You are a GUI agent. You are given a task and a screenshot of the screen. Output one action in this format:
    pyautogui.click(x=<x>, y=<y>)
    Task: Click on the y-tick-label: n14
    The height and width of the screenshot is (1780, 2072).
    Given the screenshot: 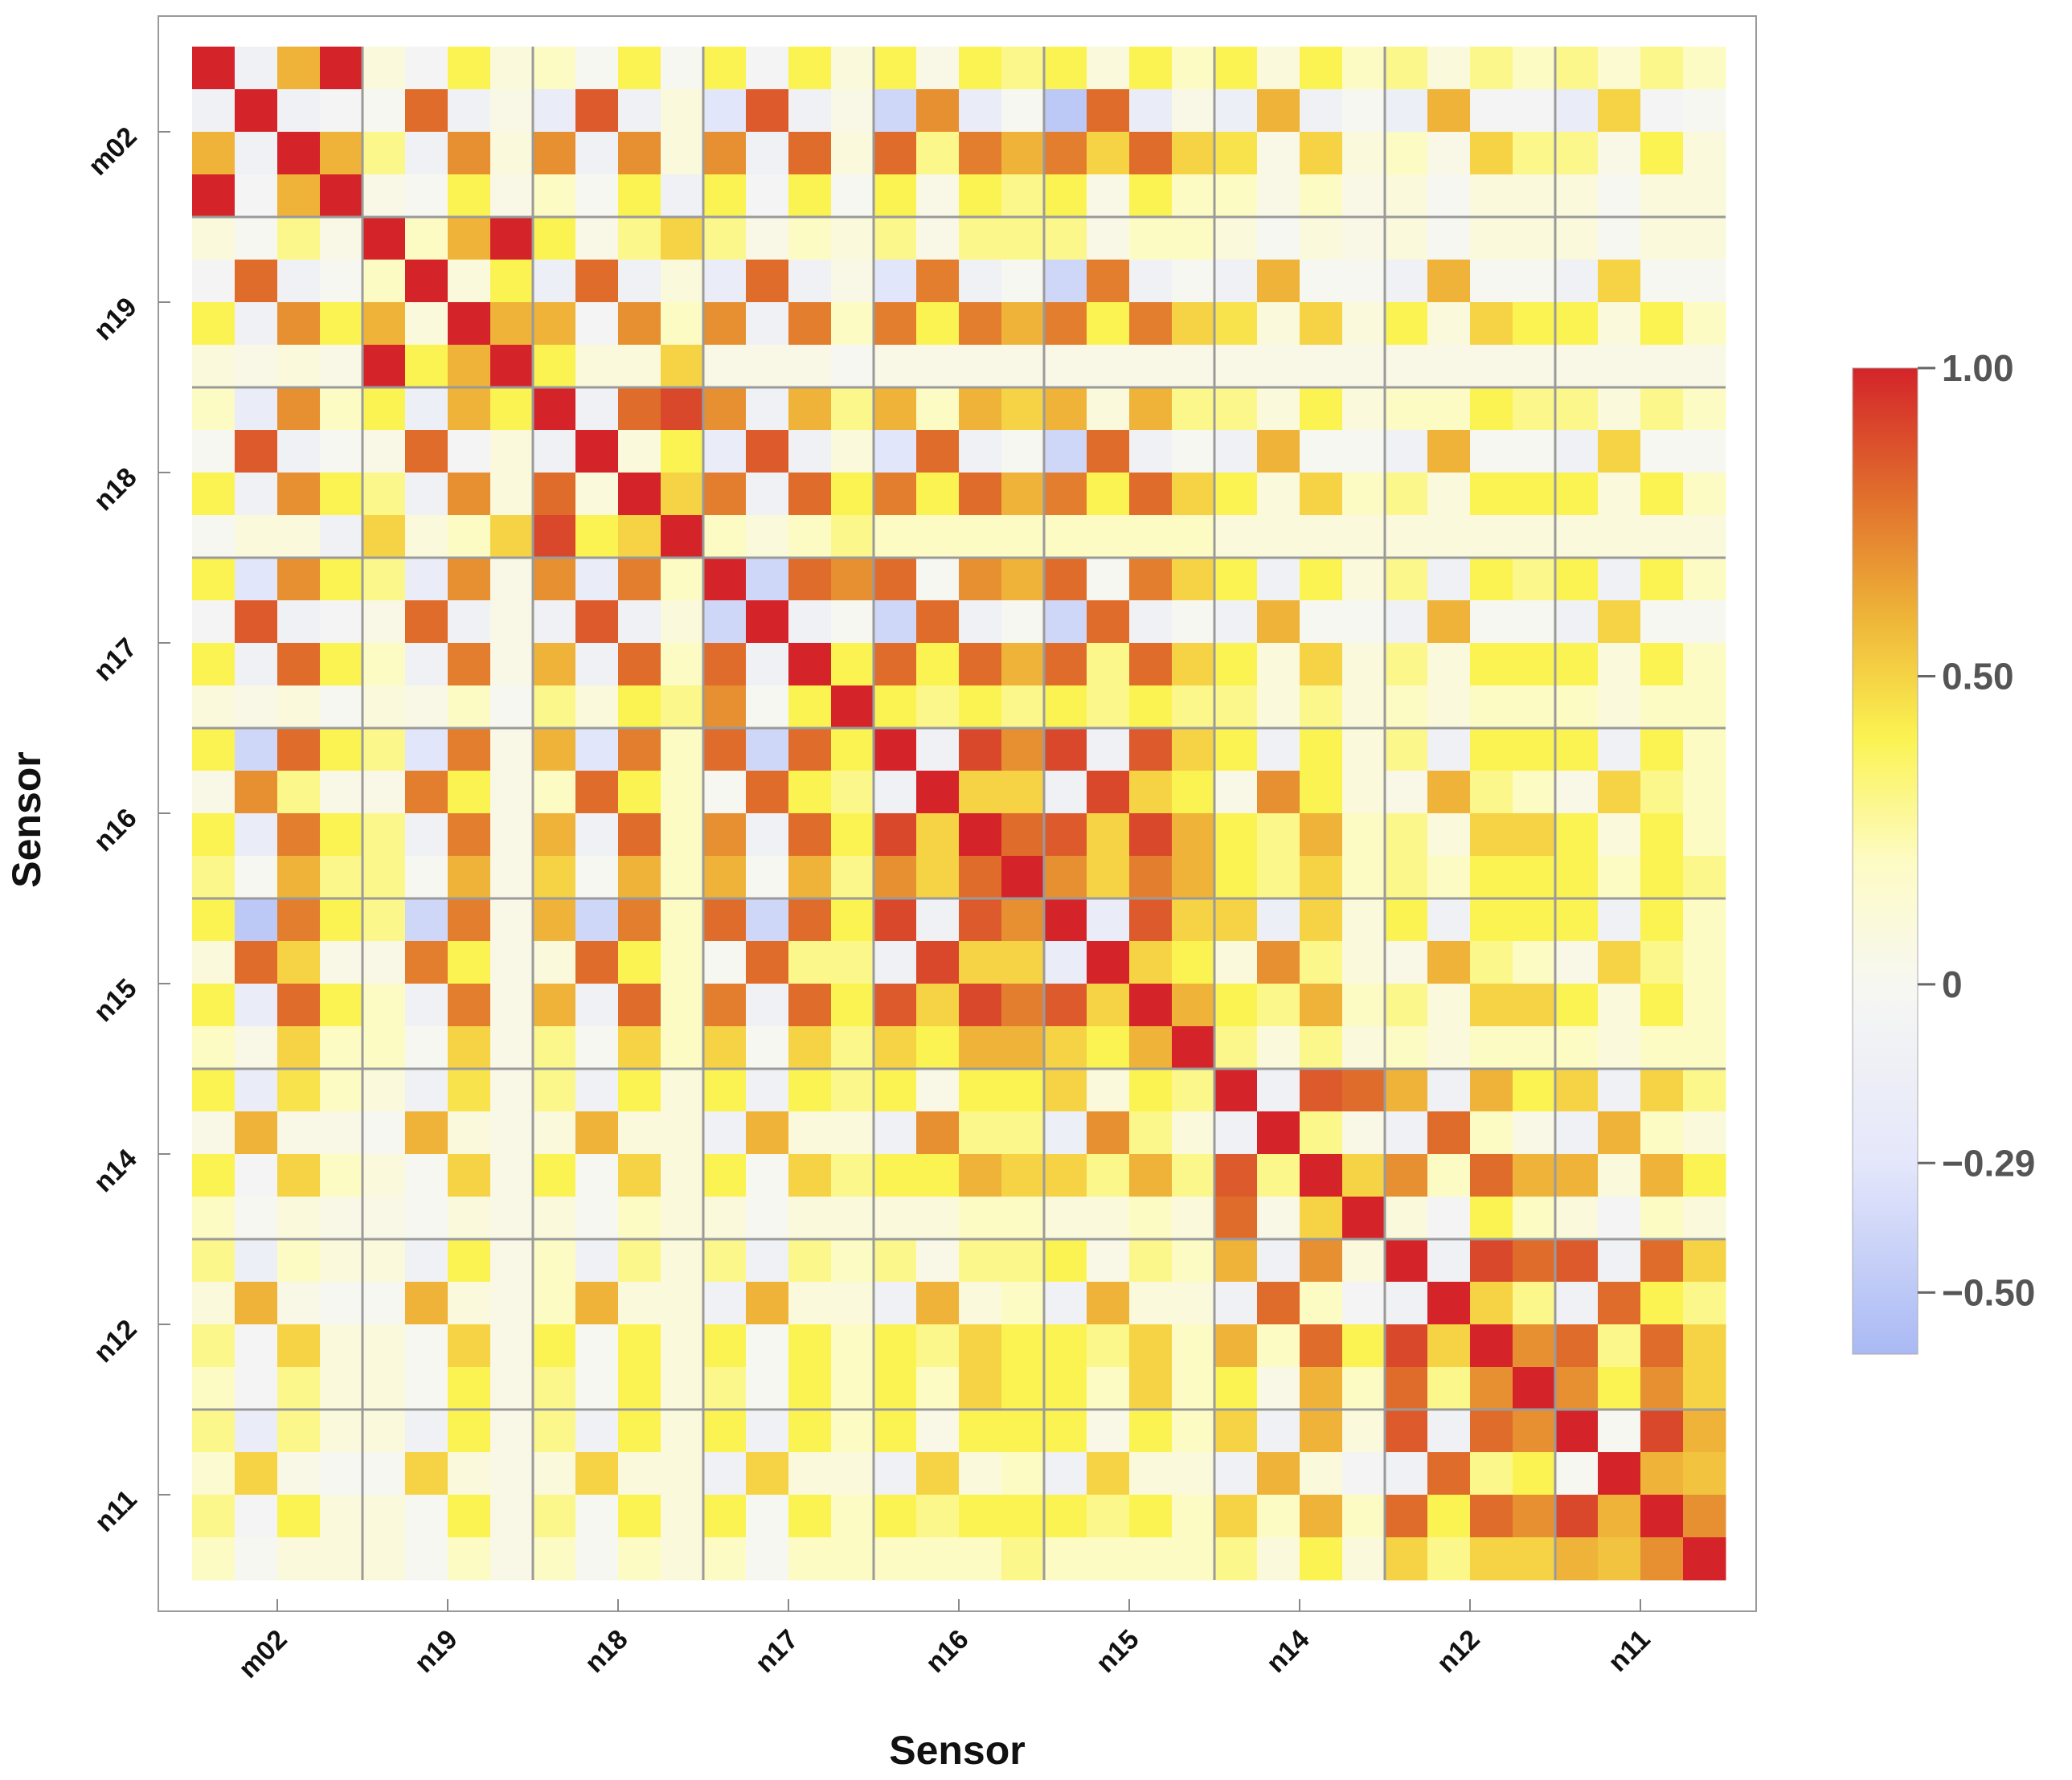 What is the action you would take?
    pyautogui.click(x=115, y=1171)
    